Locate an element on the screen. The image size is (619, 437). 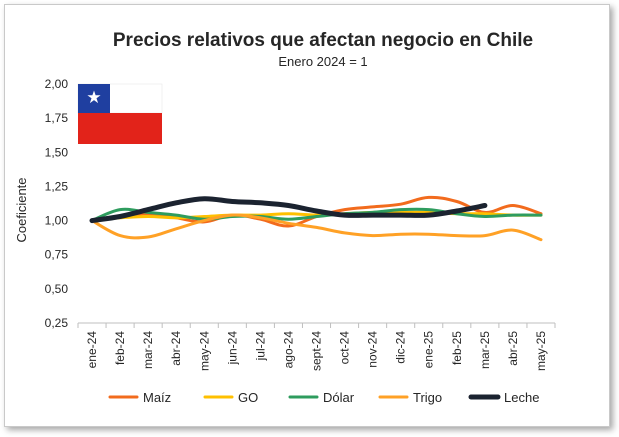
y-tick-label: 1,75 is located at coordinates (57, 118).